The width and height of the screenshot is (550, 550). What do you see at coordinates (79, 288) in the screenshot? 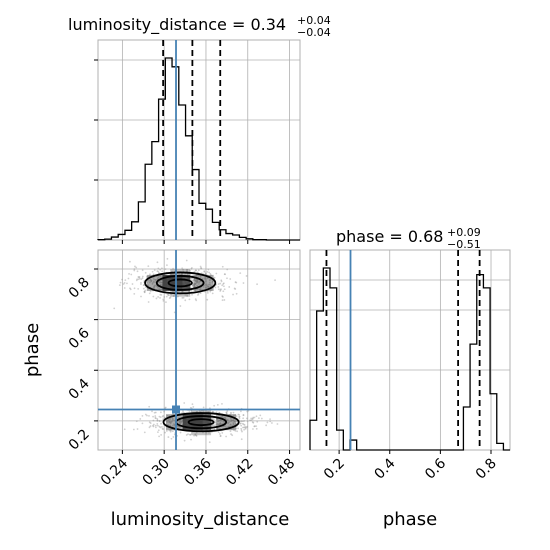
I see `phase-ytick-label-3: 0.8` at bounding box center [79, 288].